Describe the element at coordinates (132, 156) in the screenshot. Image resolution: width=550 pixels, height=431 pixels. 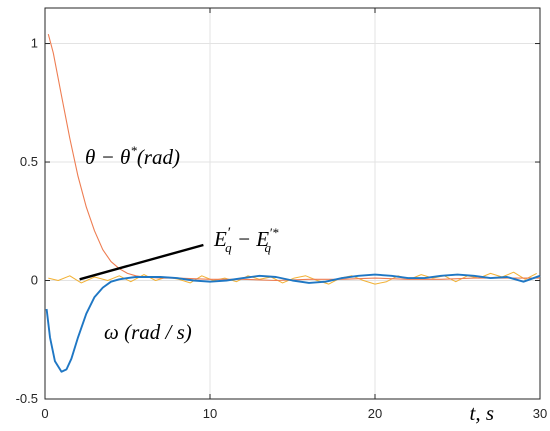
I see `annotation-theta: θ − θ*(rad)` at that location.